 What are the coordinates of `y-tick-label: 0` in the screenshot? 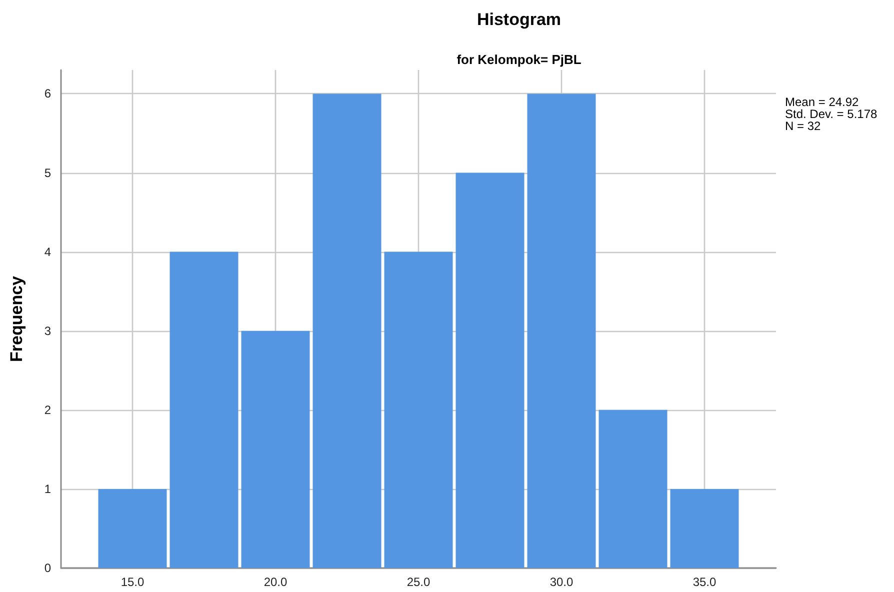 It's located at (48, 568).